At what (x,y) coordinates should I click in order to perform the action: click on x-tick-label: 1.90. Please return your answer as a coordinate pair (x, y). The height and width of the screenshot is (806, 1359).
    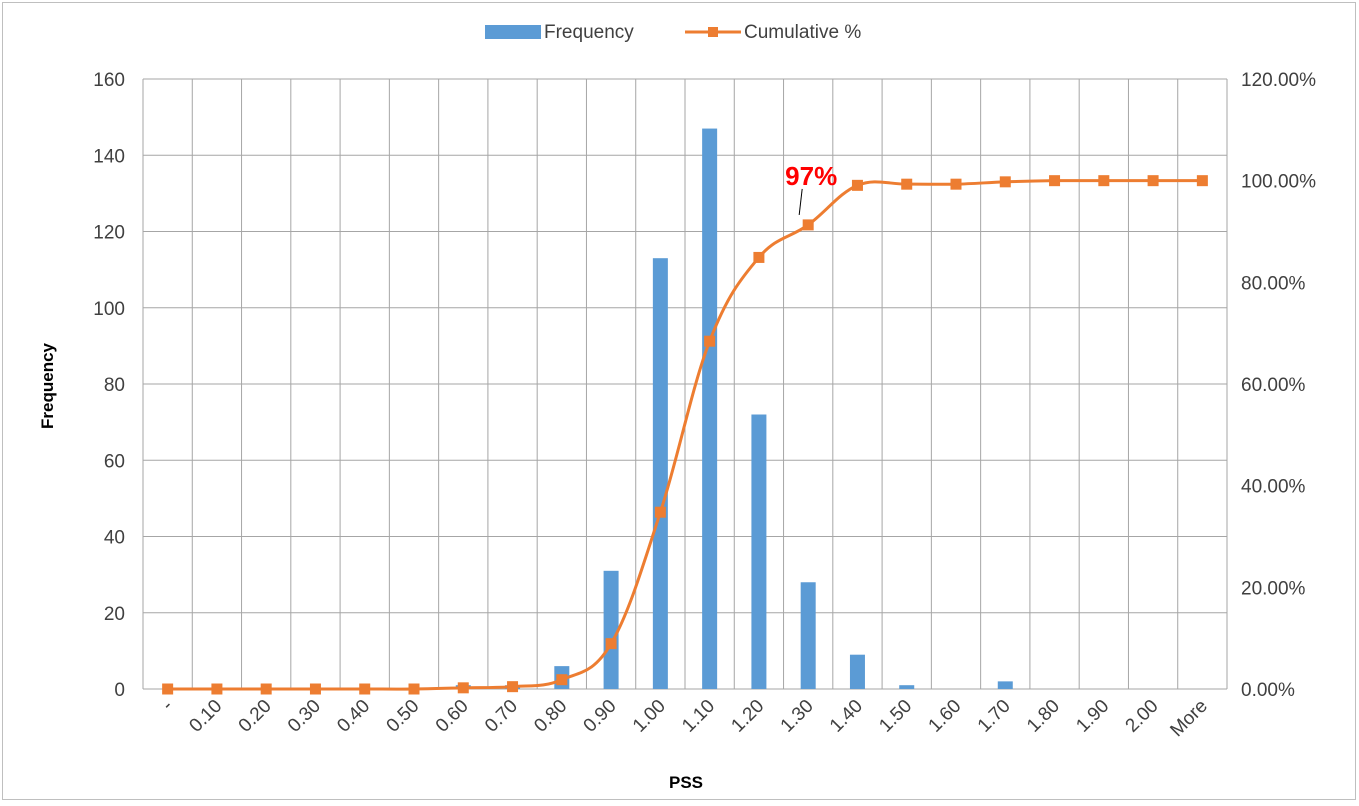
    Looking at the image, I should click on (1092, 716).